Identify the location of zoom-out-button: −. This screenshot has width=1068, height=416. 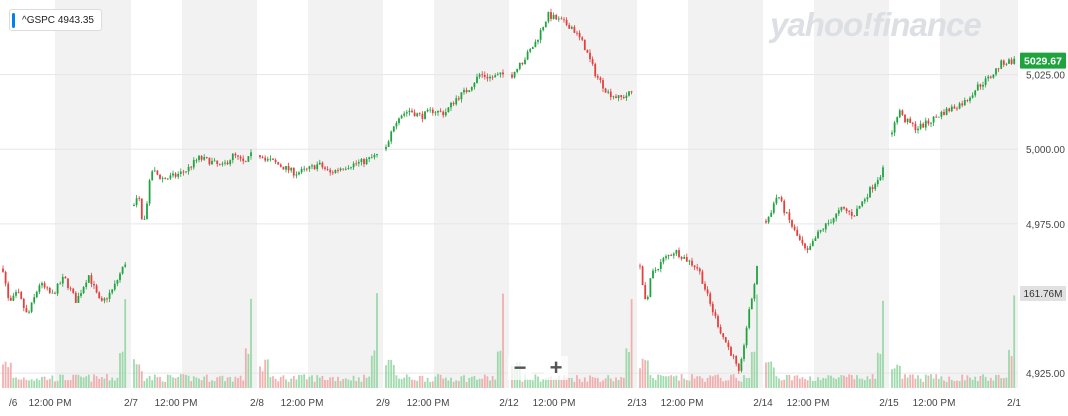
(520, 367).